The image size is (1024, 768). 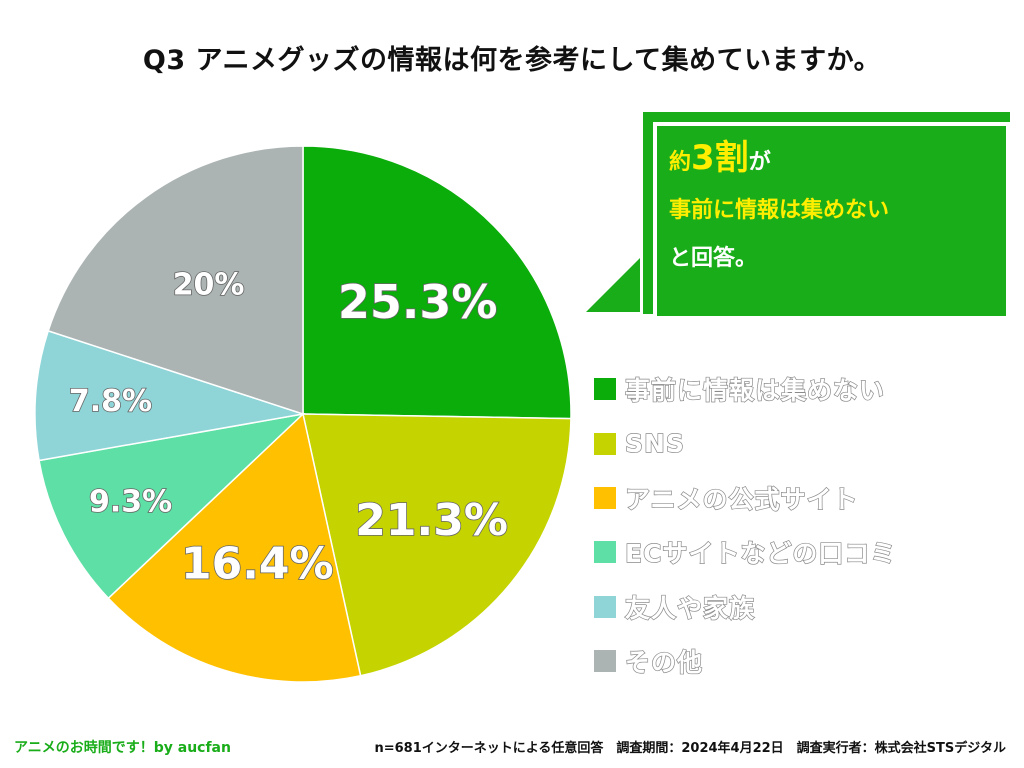 What do you see at coordinates (664, 662) in the screenshot?
I see `legend-label: その他` at bounding box center [664, 662].